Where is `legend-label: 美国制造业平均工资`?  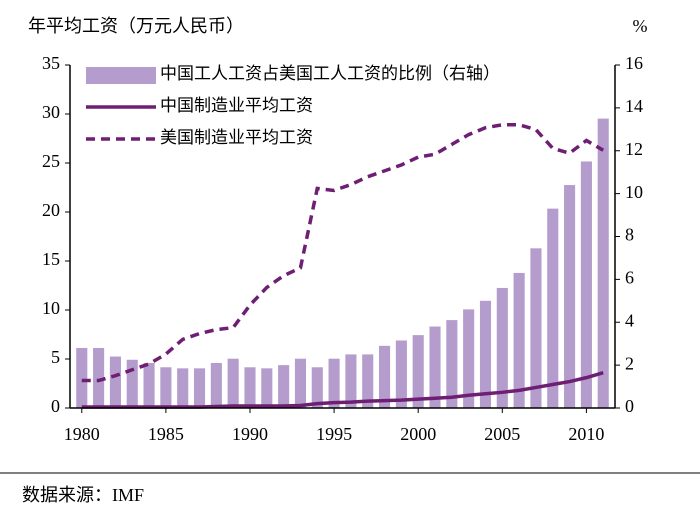
legend-label: 美国制造业平均工资 is located at coordinates (236, 137).